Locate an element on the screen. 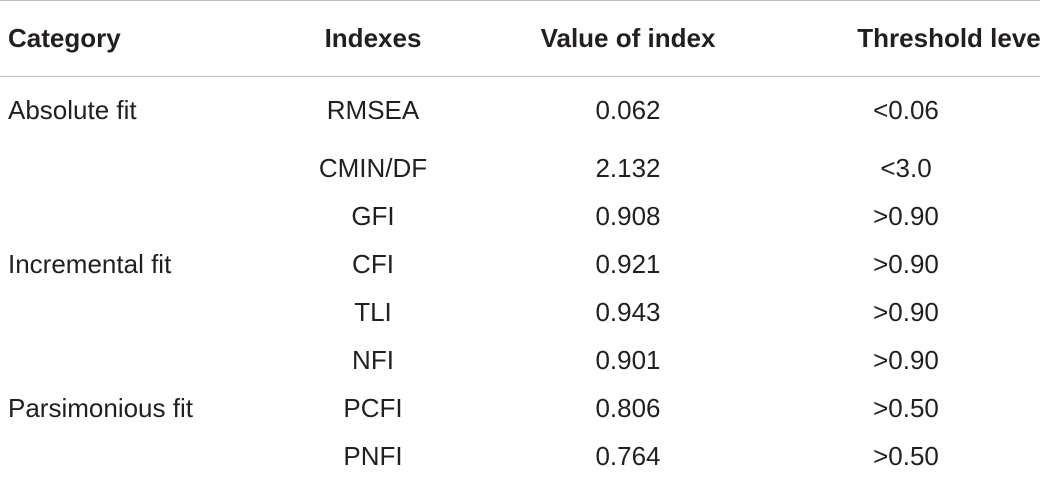  header-category: Category is located at coordinates (124, 38).